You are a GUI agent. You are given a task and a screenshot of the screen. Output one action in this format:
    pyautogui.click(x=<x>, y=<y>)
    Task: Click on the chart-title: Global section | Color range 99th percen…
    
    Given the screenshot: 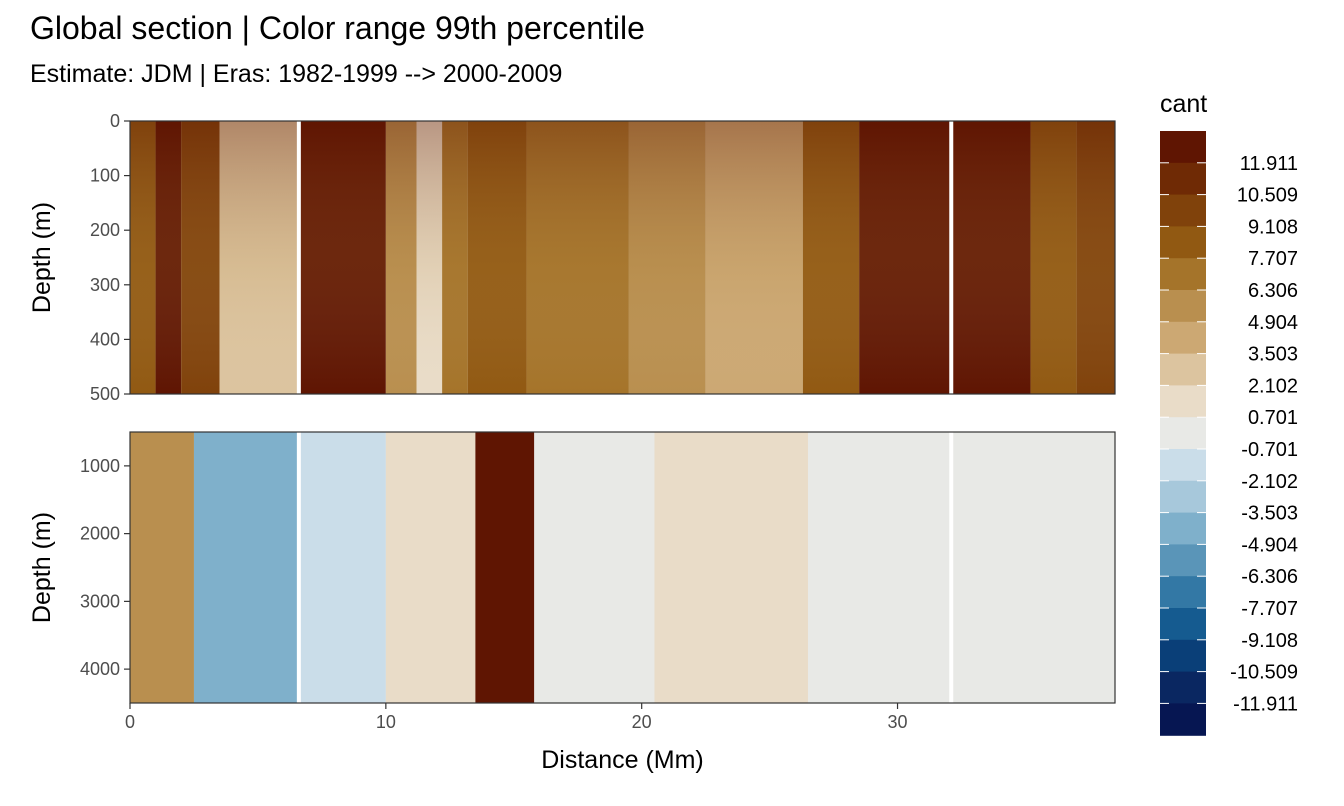 What is the action you would take?
    pyautogui.click(x=337, y=28)
    